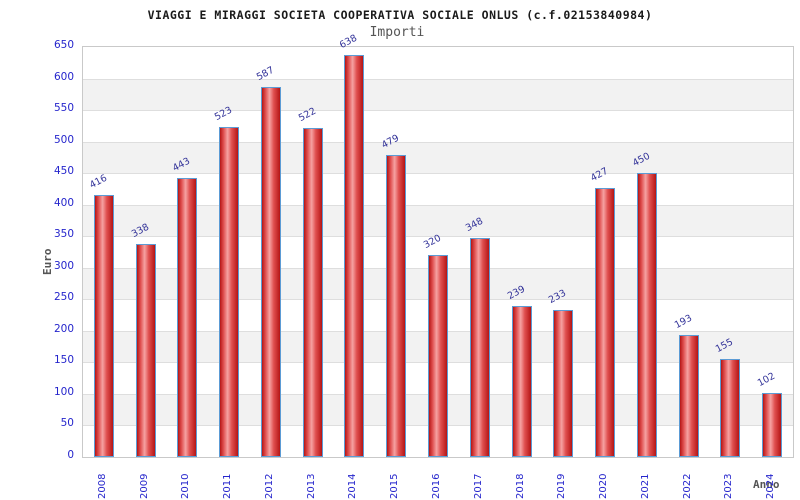 This screenshot has height=500, width=800. What do you see at coordinates (645, 486) in the screenshot?
I see `x-tick-label: 2021` at bounding box center [645, 486].